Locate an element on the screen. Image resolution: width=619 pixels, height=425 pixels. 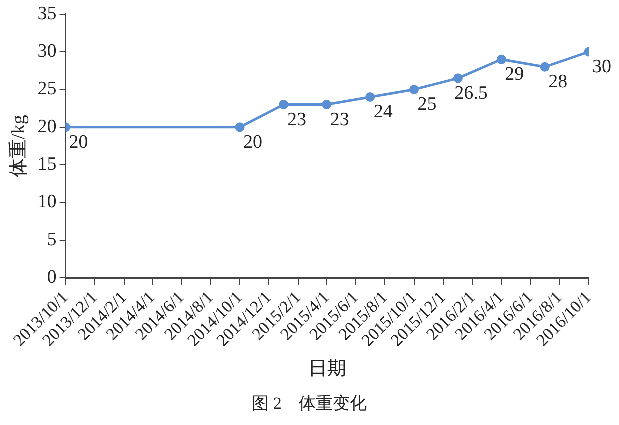
y-tick-label: 35 is located at coordinates (47, 13).